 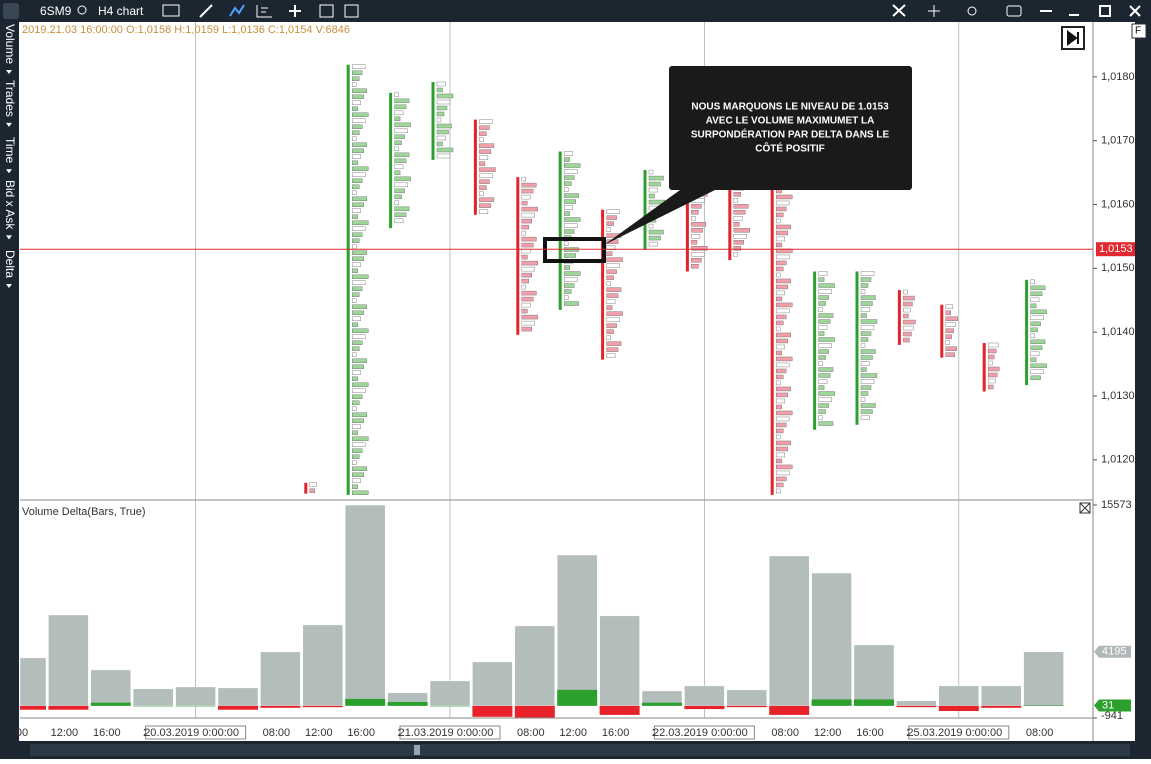 What do you see at coordinates (206, 11) in the screenshot?
I see `draw-icon` at bounding box center [206, 11].